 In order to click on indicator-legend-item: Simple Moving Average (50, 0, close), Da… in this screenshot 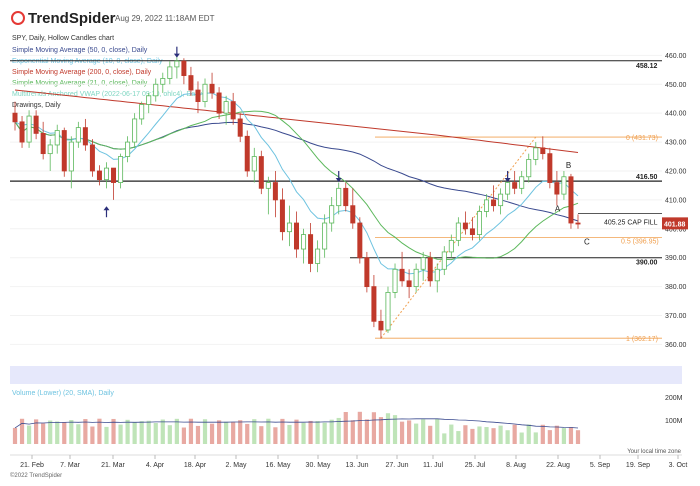, I will do `click(80, 50)`.